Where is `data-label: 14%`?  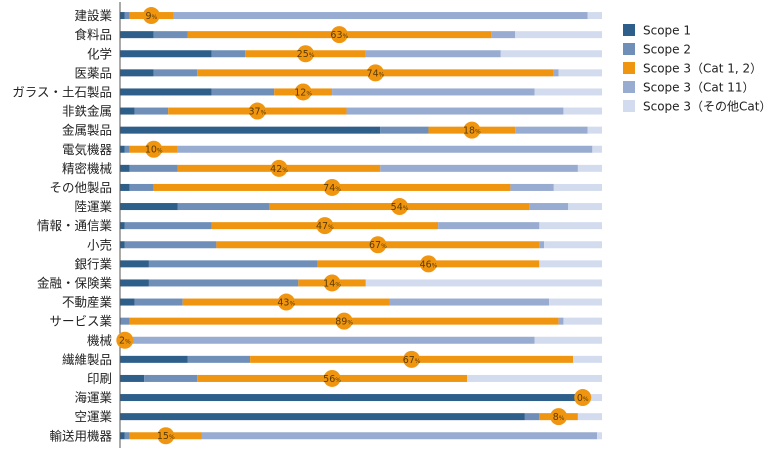 data-label: 14% is located at coordinates (332, 283).